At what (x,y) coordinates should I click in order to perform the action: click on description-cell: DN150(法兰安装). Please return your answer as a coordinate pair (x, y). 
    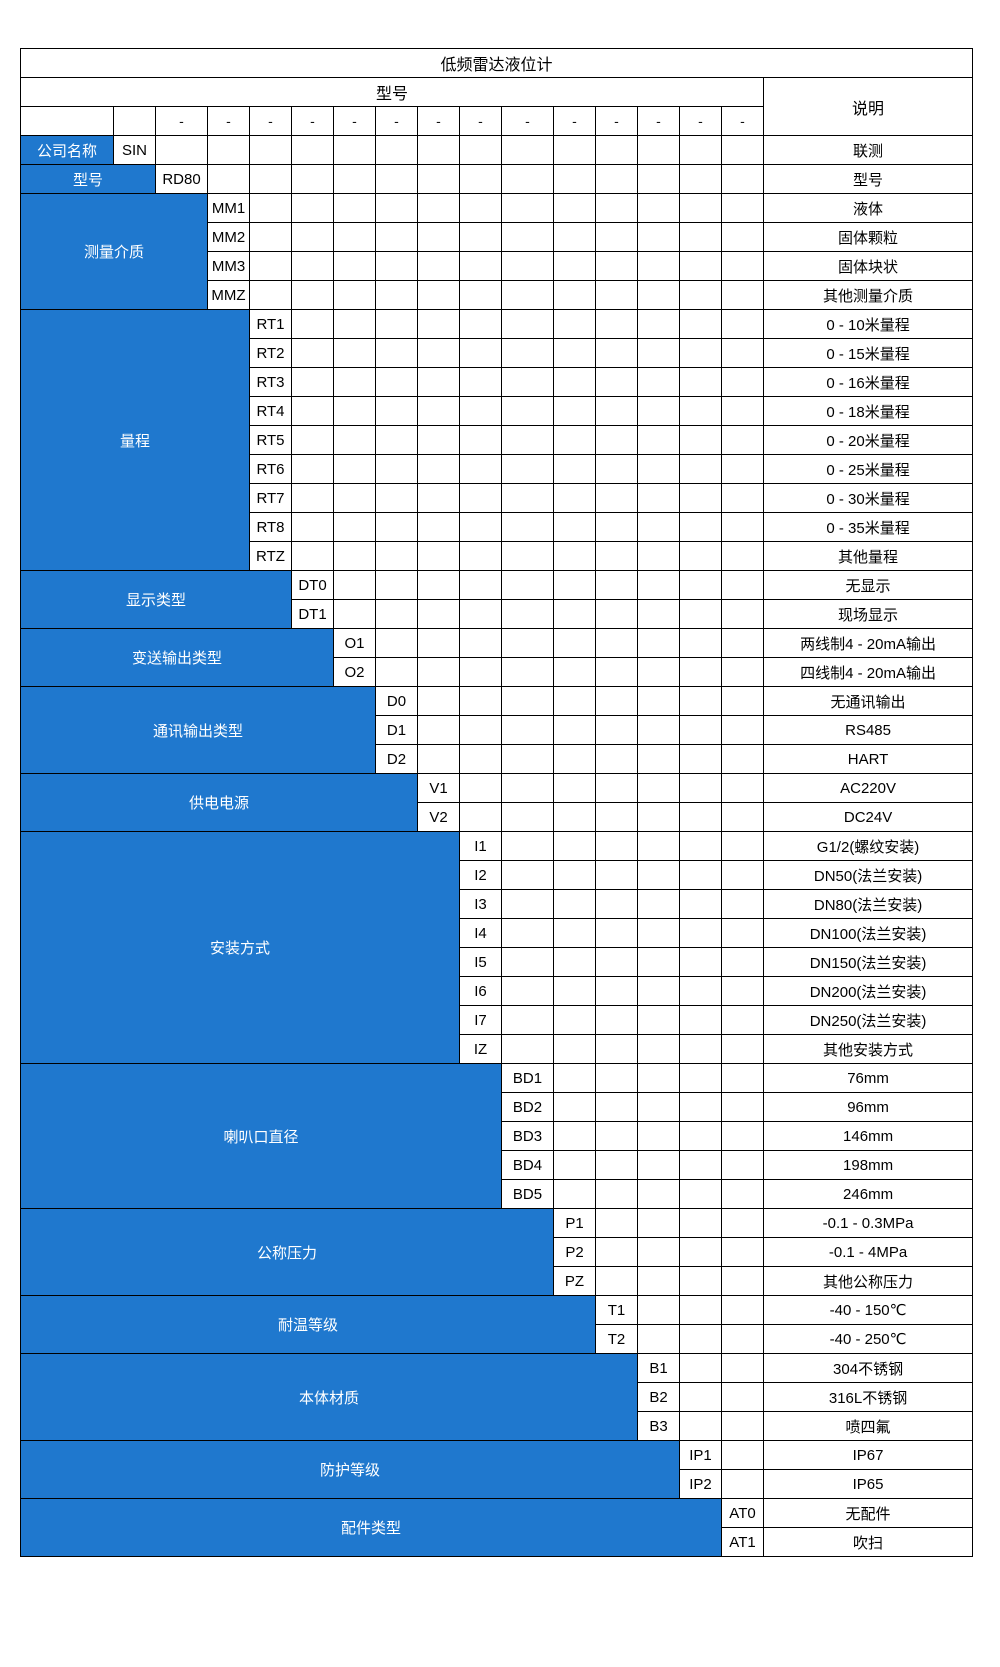
    Looking at the image, I should click on (868, 962).